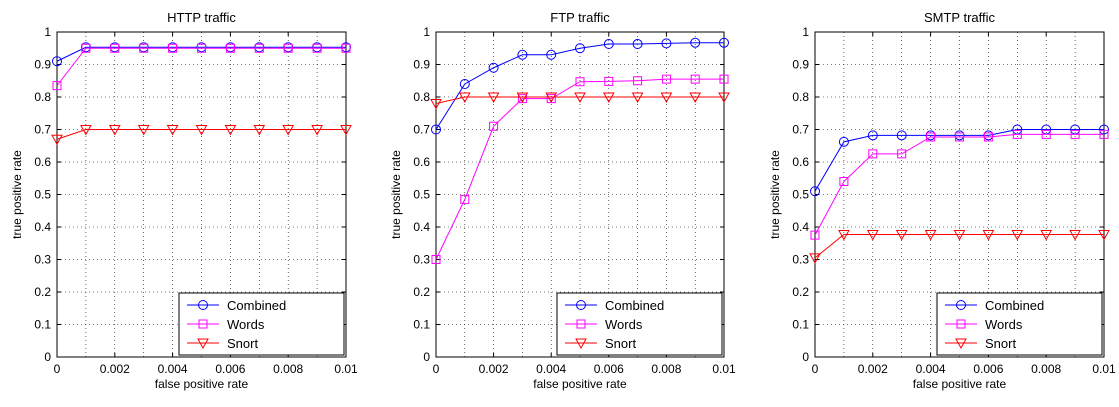 The height and width of the screenshot is (407, 1119). What do you see at coordinates (873, 369) in the screenshot?
I see `x-tick-label: 0.002` at bounding box center [873, 369].